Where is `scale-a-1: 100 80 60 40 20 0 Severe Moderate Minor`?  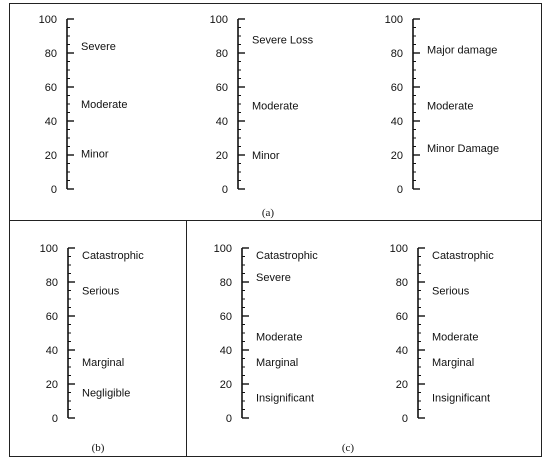 scale-a-1: 100 80 60 40 20 0 Severe Moderate Minor is located at coordinates (83, 105).